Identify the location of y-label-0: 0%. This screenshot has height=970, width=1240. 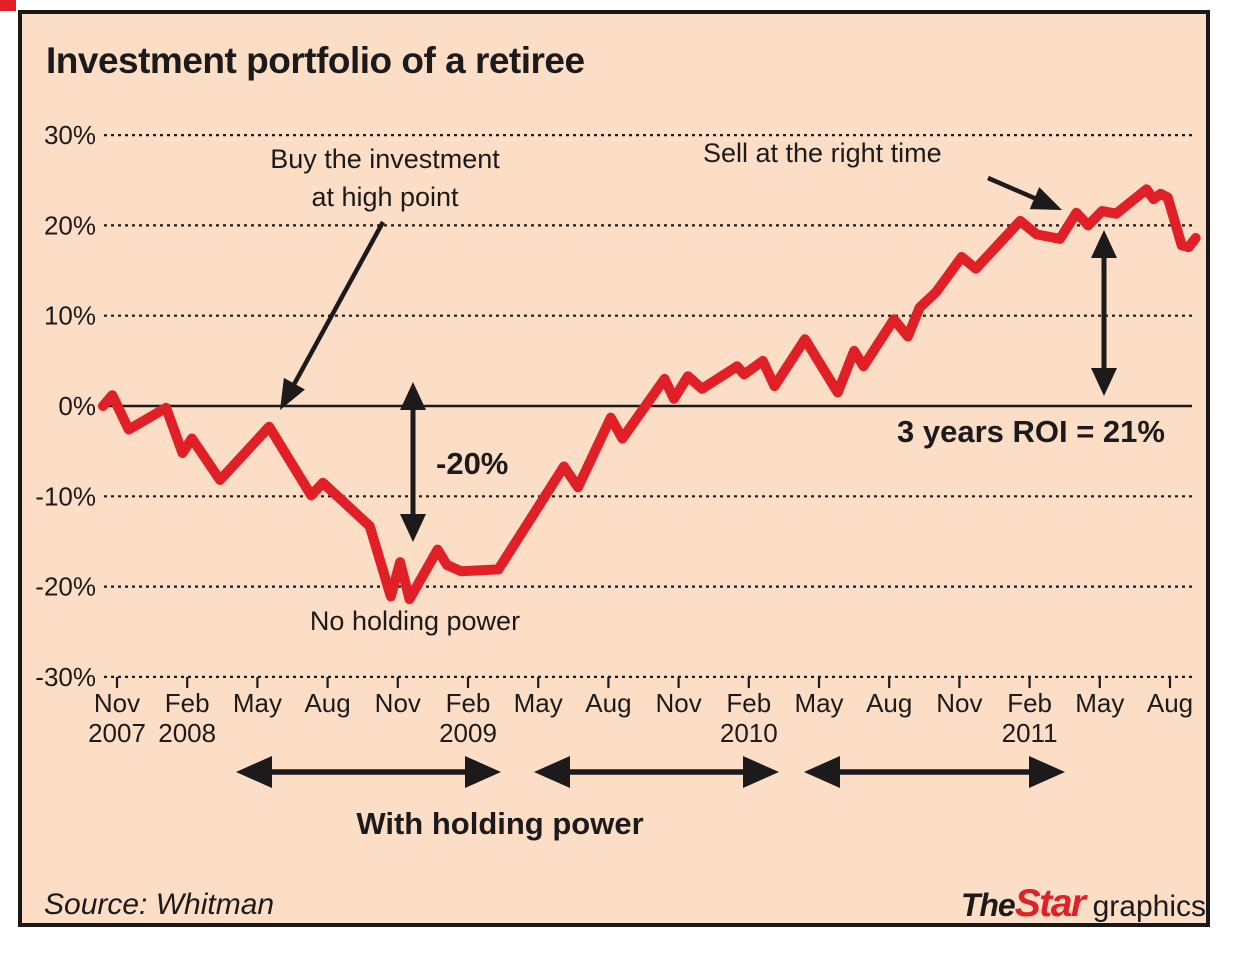
(77, 406).